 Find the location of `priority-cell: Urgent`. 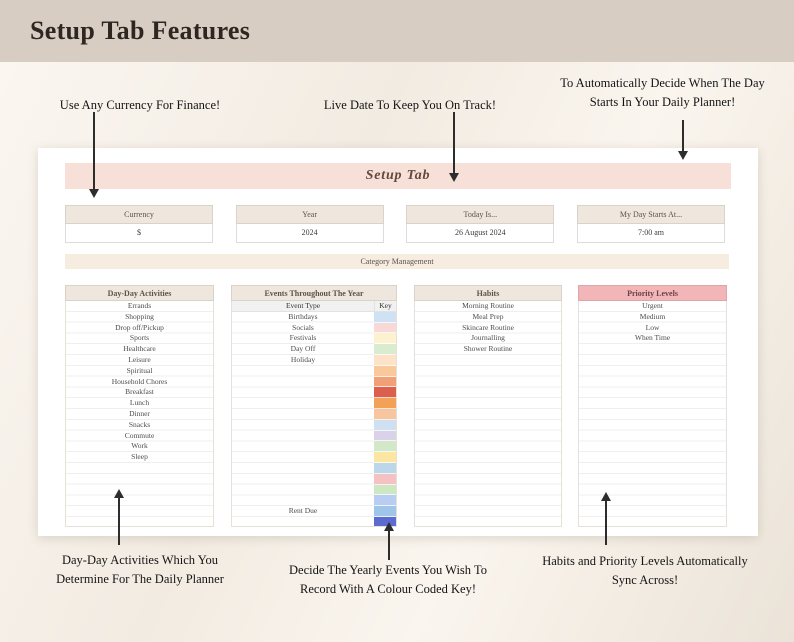

priority-cell: Urgent is located at coordinates (652, 305).